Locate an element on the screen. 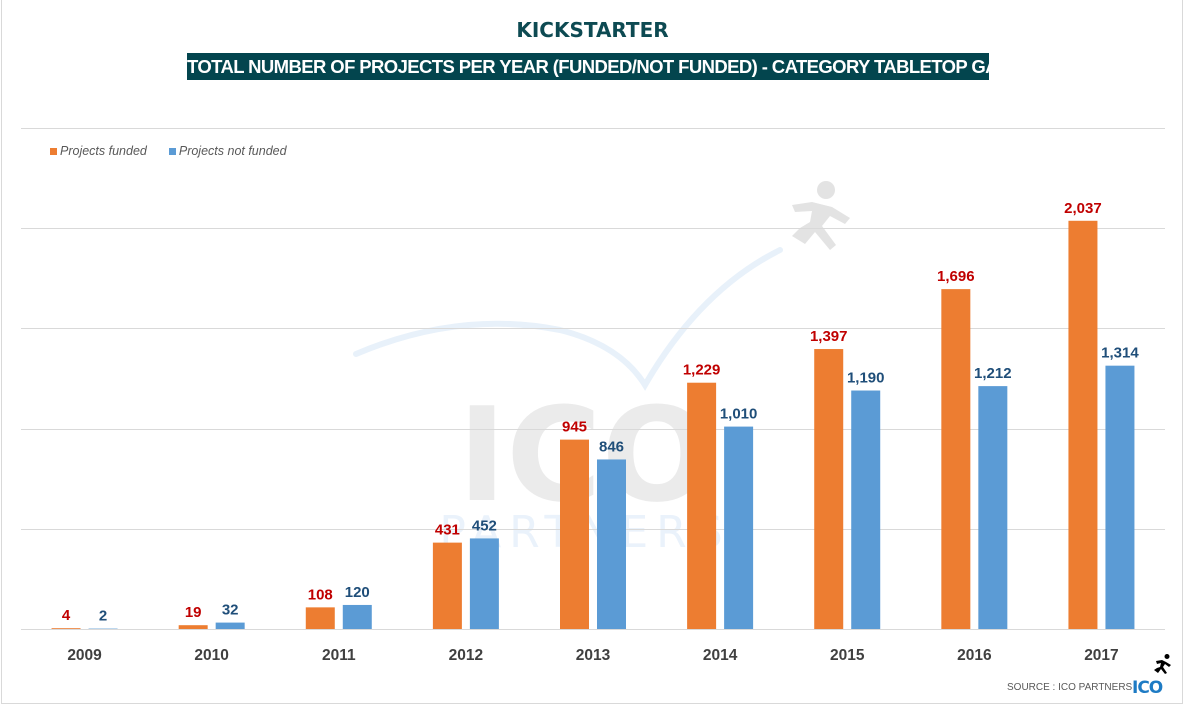 The height and width of the screenshot is (707, 1185). data-label-funded-2013: 945 is located at coordinates (574, 427).